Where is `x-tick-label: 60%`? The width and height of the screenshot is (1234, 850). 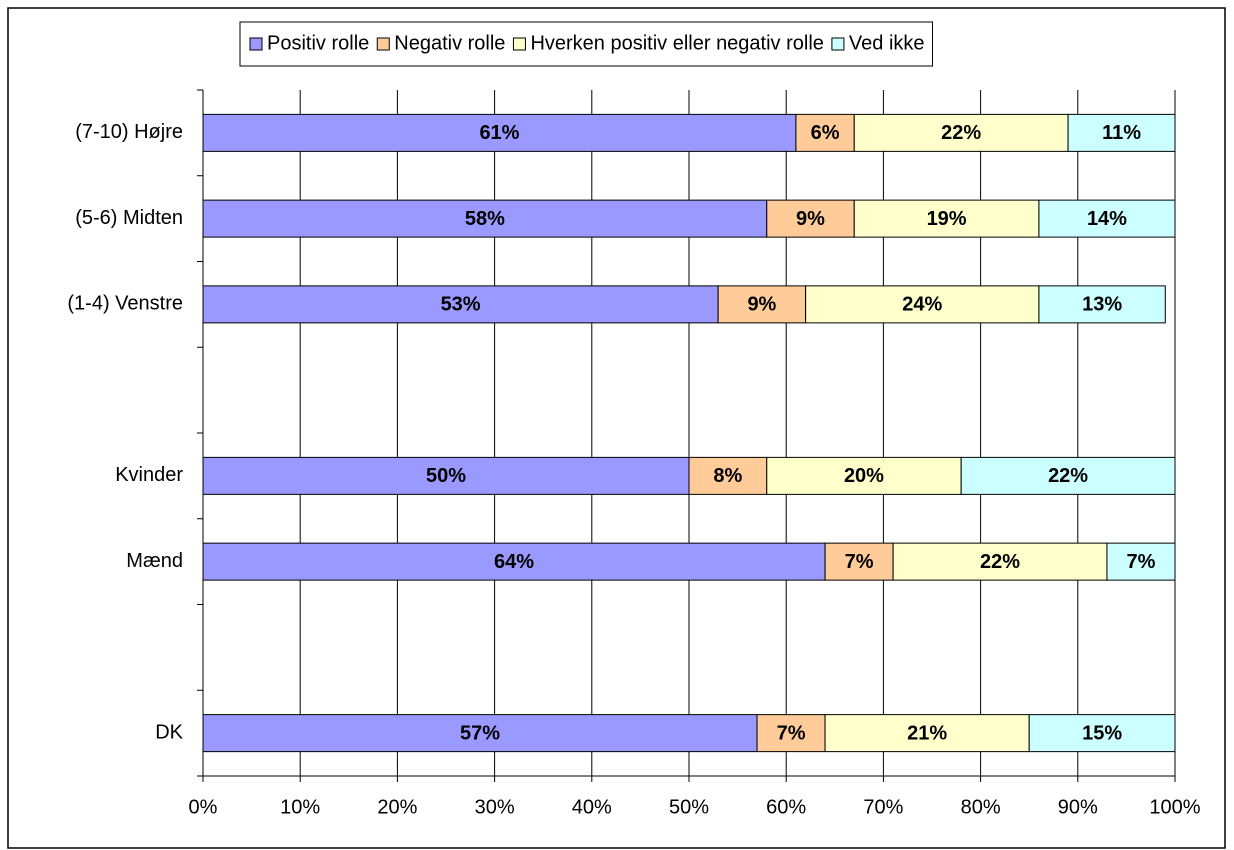 x-tick-label: 60% is located at coordinates (786, 807).